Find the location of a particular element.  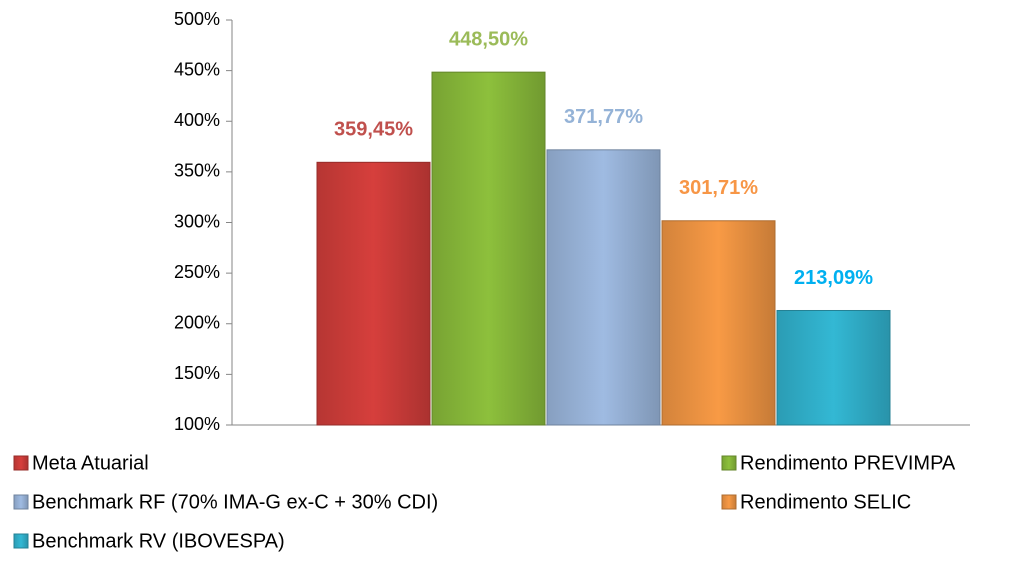

data-label: 448,50% is located at coordinates (488, 39).